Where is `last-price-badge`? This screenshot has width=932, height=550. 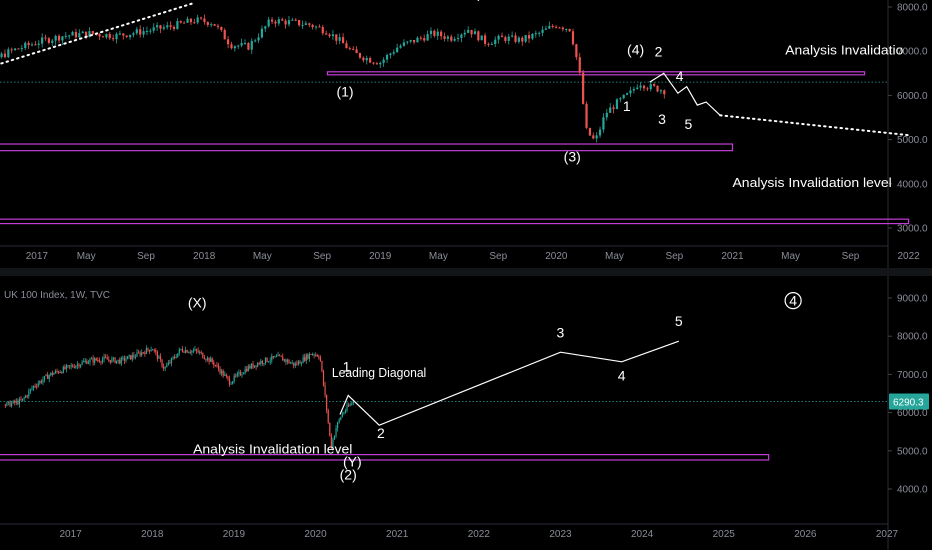 last-price-badge is located at coordinates (909, 401).